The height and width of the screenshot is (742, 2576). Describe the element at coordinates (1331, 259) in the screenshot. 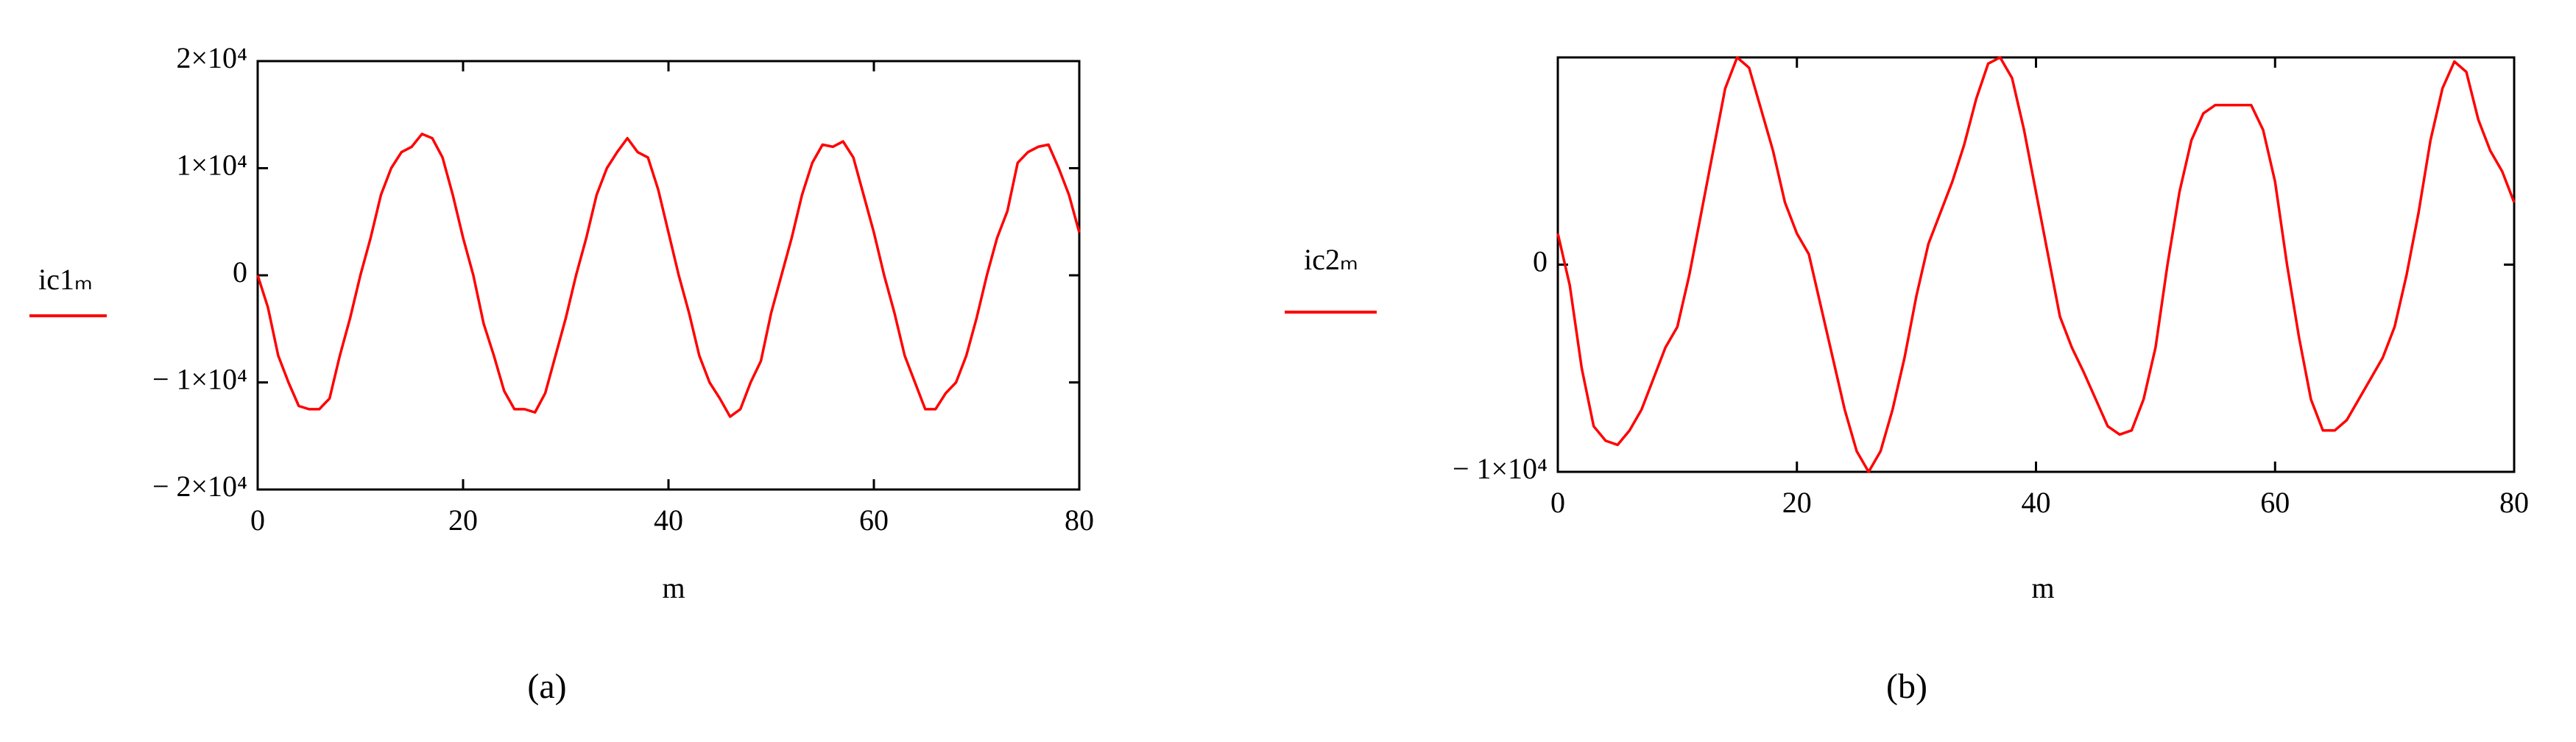

I see `y-axis-label: ic2ₘ` at that location.